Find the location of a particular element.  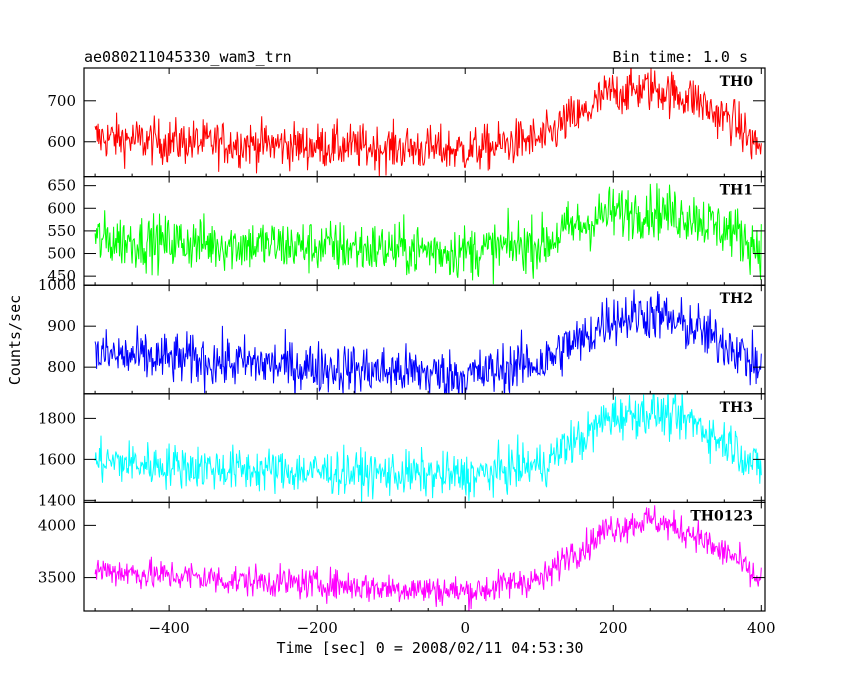

series-line-th0123 is located at coordinates (428, 558).